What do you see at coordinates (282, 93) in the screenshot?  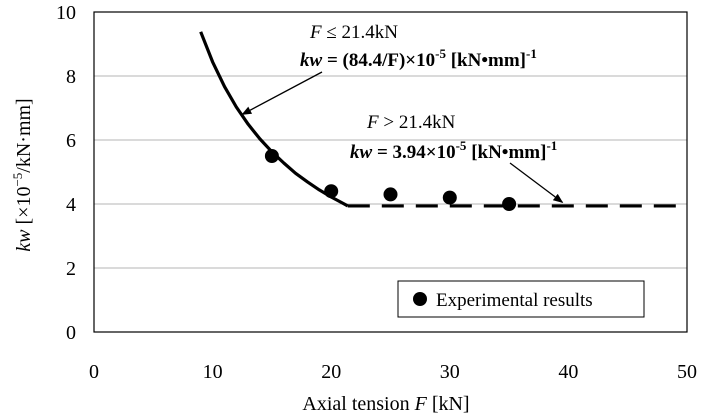 I see `annotation-1-arrow` at bounding box center [282, 93].